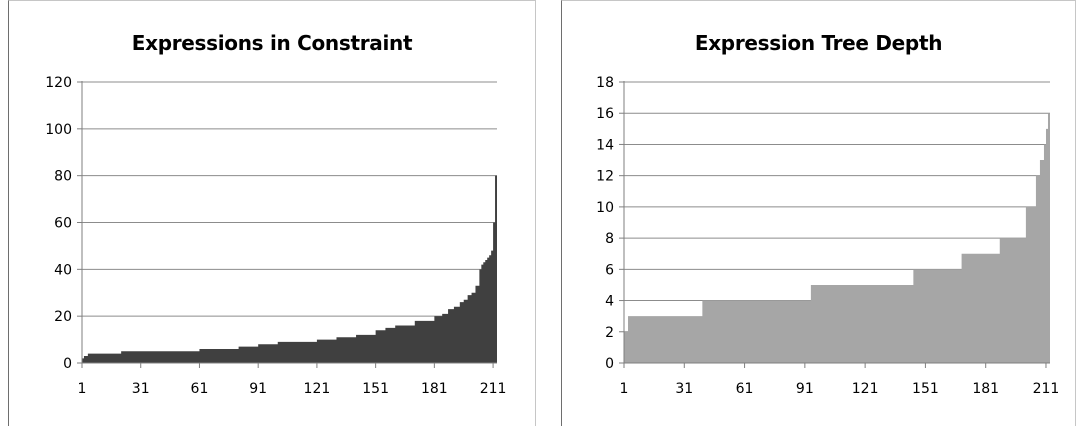 The width and height of the screenshot is (1076, 427). I want to click on chart-title: Expressions in Constraint, so click(272, 43).